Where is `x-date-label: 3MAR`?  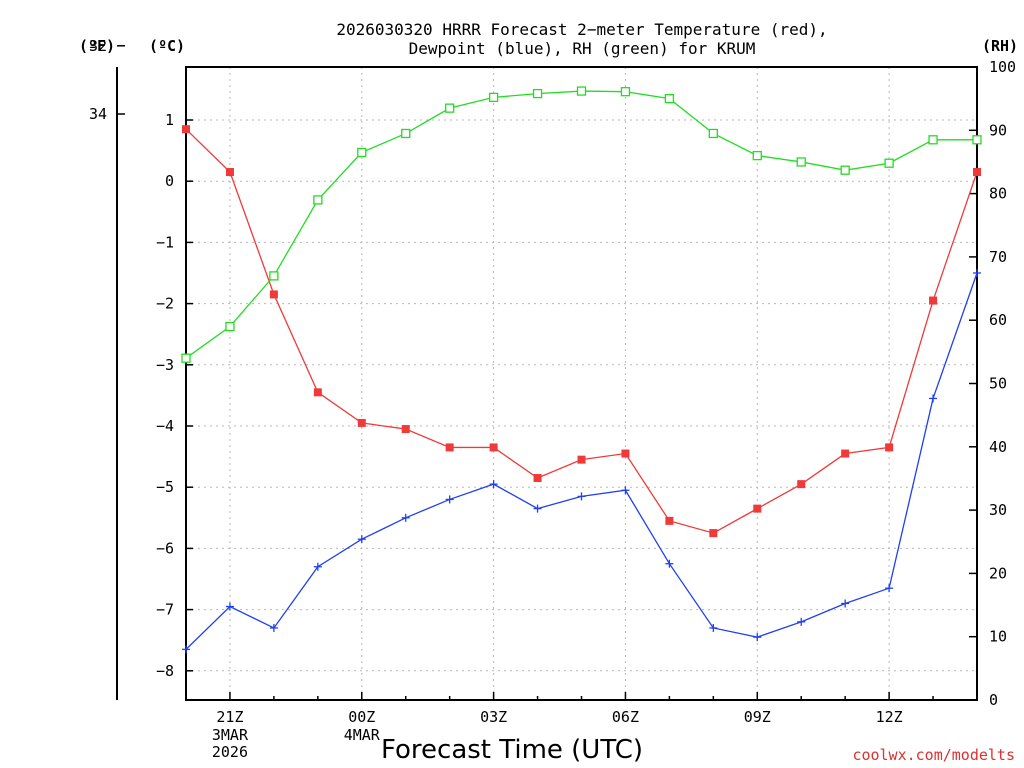
x-date-label: 3MAR is located at coordinates (230, 735).